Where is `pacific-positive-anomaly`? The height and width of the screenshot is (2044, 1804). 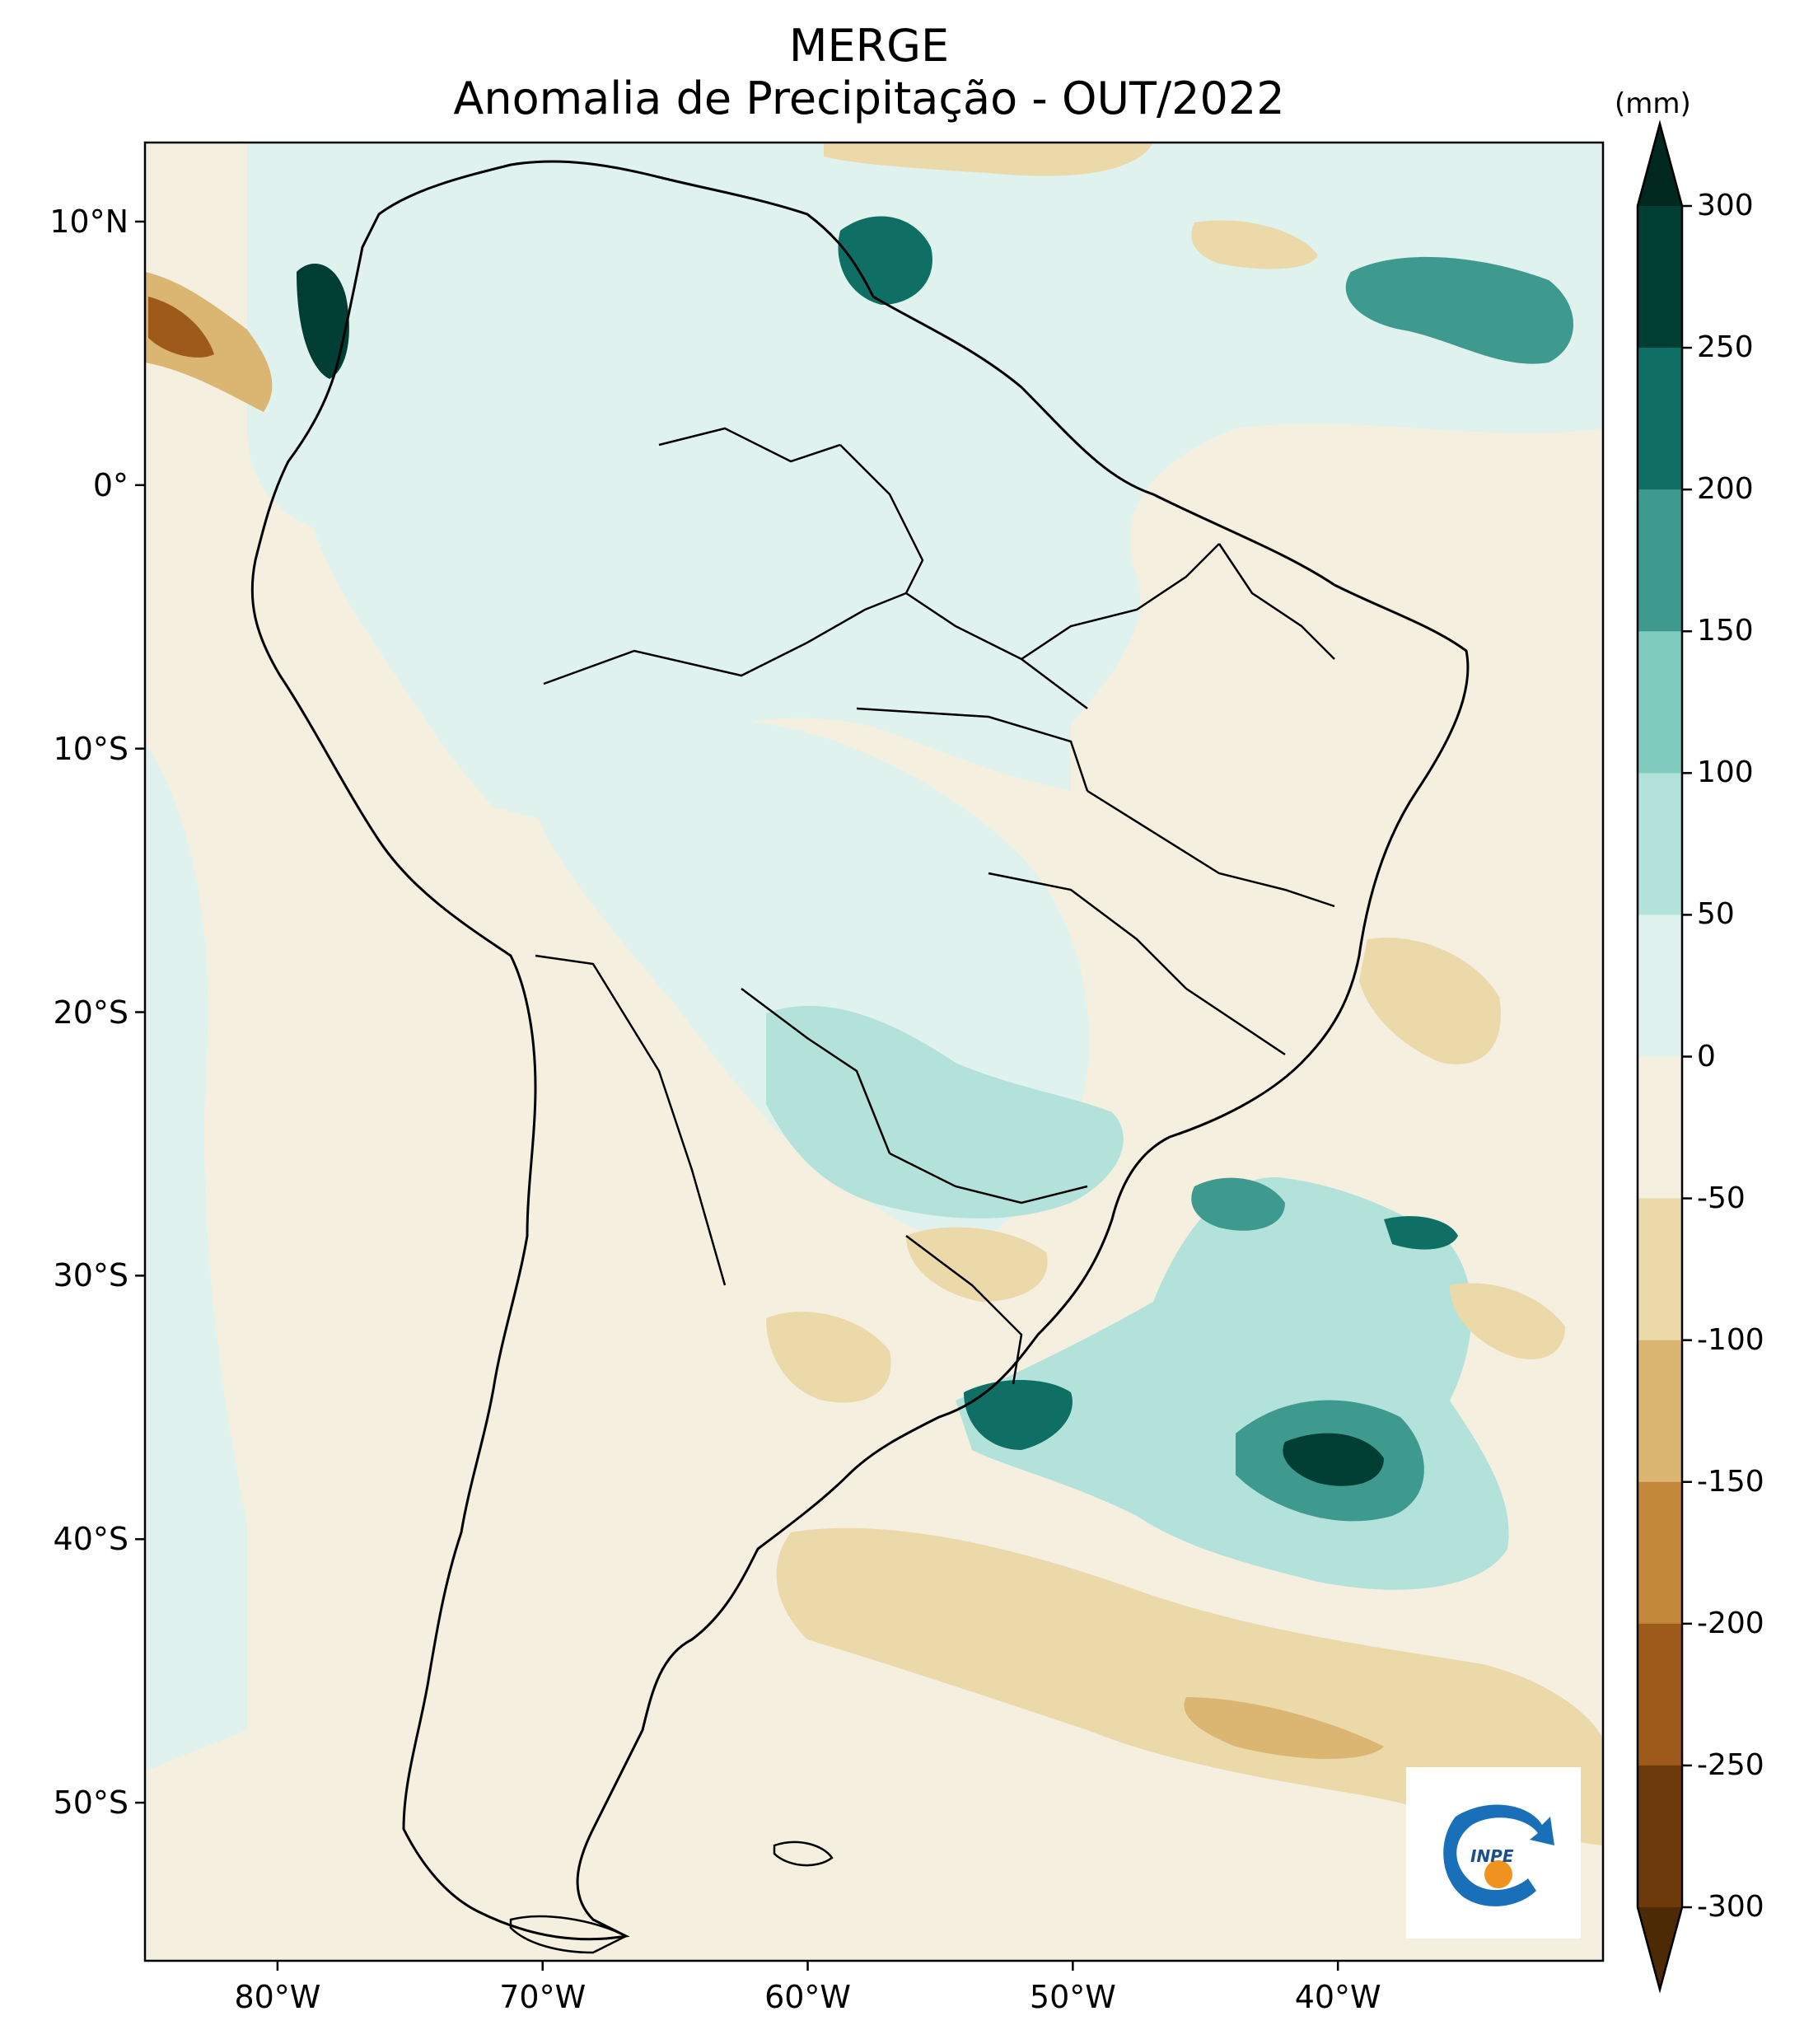
pacific-positive-anomaly is located at coordinates (196, 1256).